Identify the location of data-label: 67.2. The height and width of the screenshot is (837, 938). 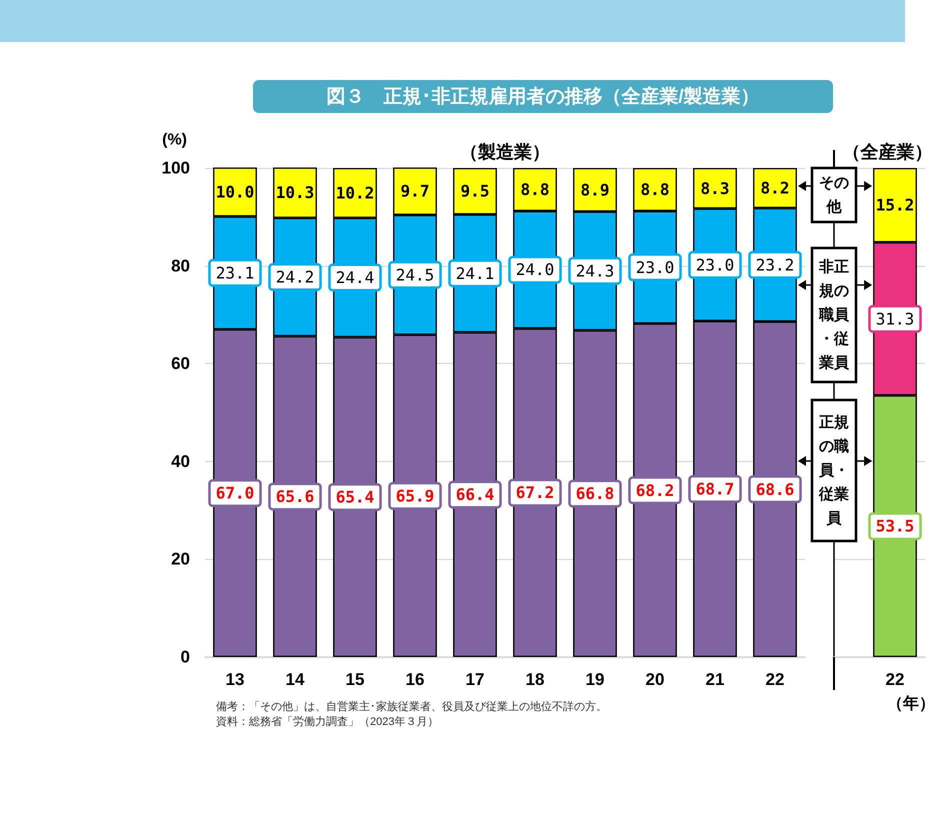
(535, 492).